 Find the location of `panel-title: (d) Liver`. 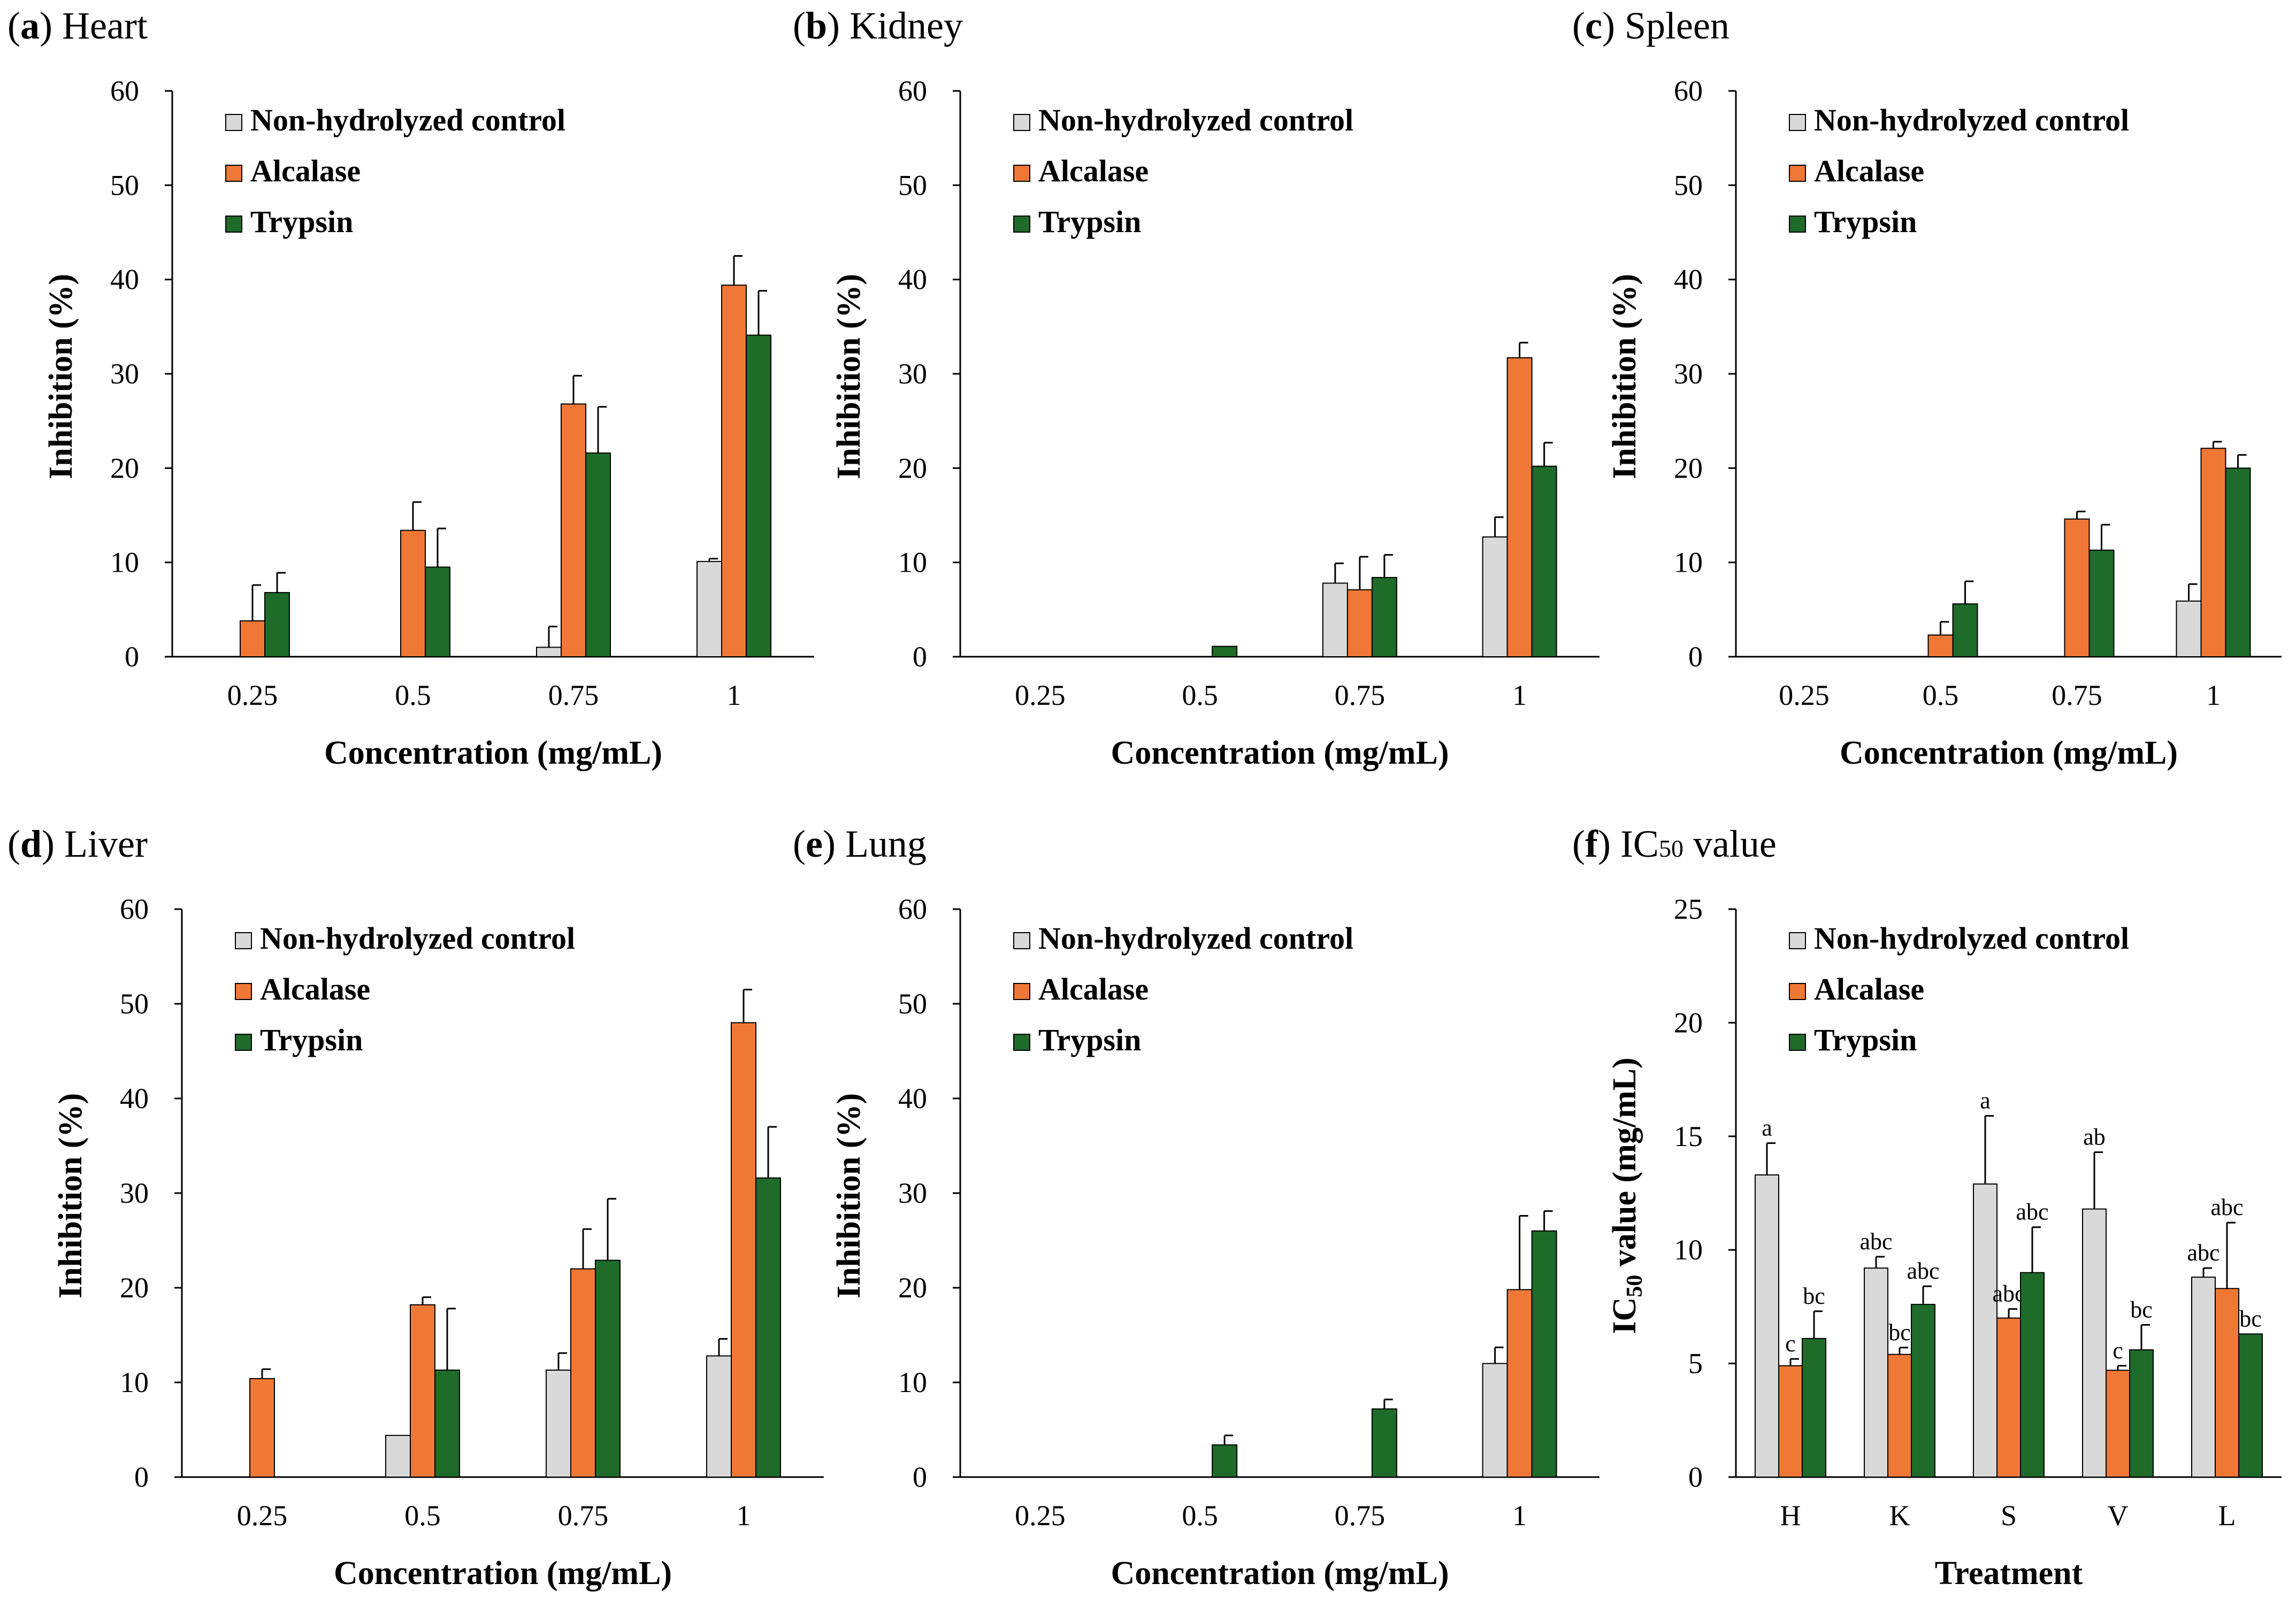

panel-title: (d) Liver is located at coordinates (78, 843).